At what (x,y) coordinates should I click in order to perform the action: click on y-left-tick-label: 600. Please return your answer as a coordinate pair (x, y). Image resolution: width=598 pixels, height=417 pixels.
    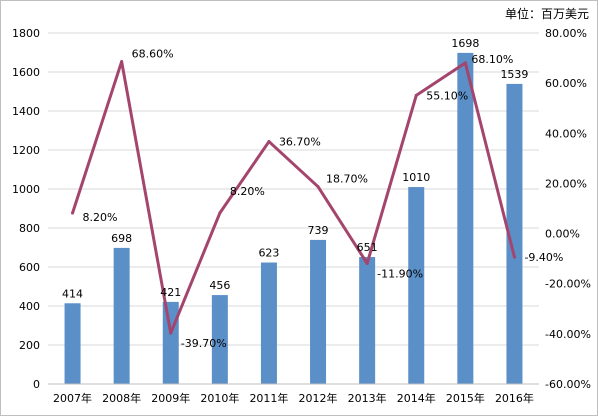
    Looking at the image, I should click on (29, 267).